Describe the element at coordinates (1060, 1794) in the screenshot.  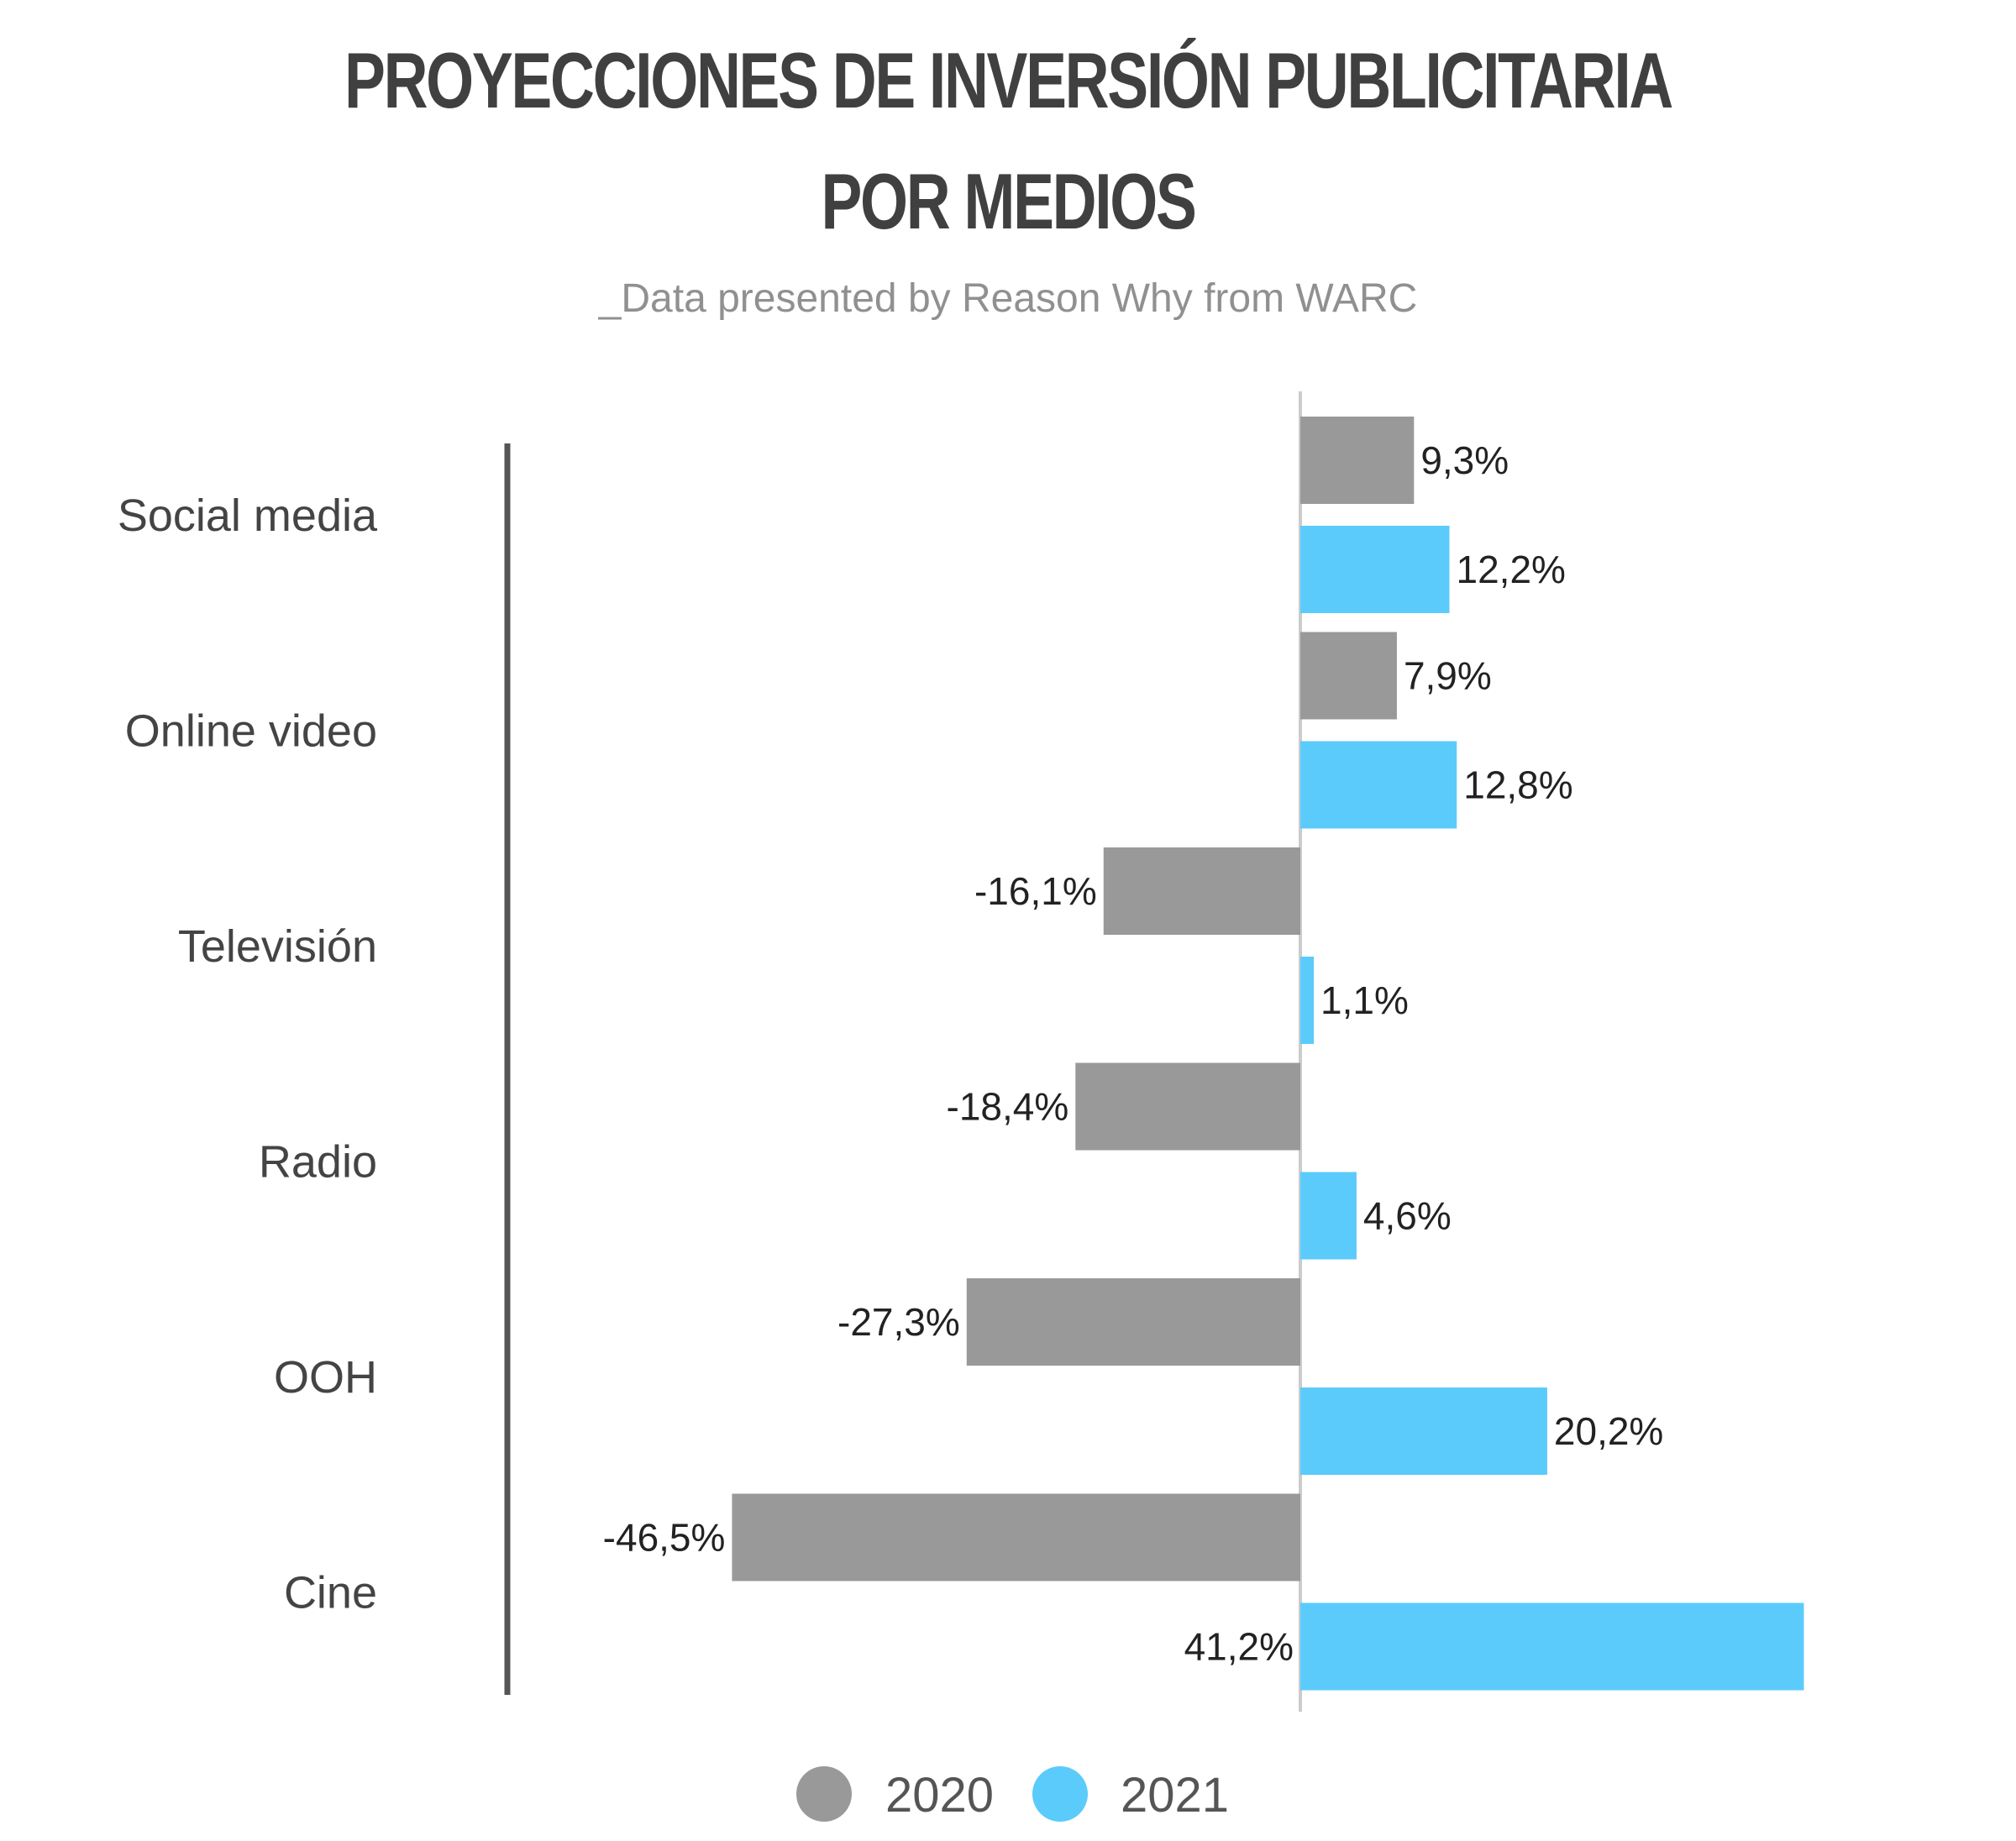
I see `legend-marker-2021` at that location.